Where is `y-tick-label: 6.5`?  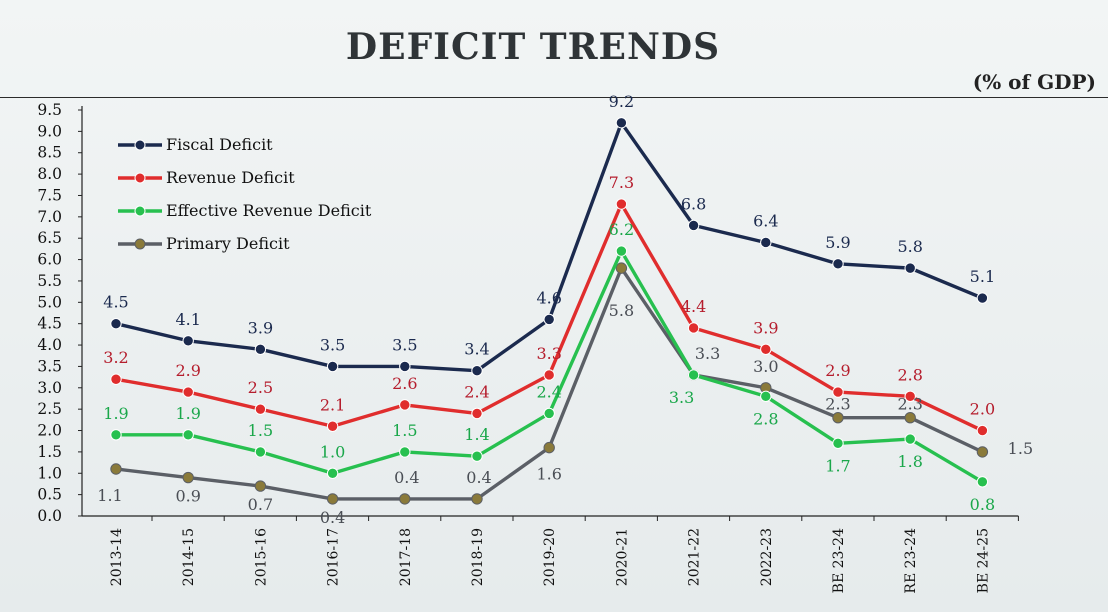 y-tick-label: 6.5 is located at coordinates (49, 238).